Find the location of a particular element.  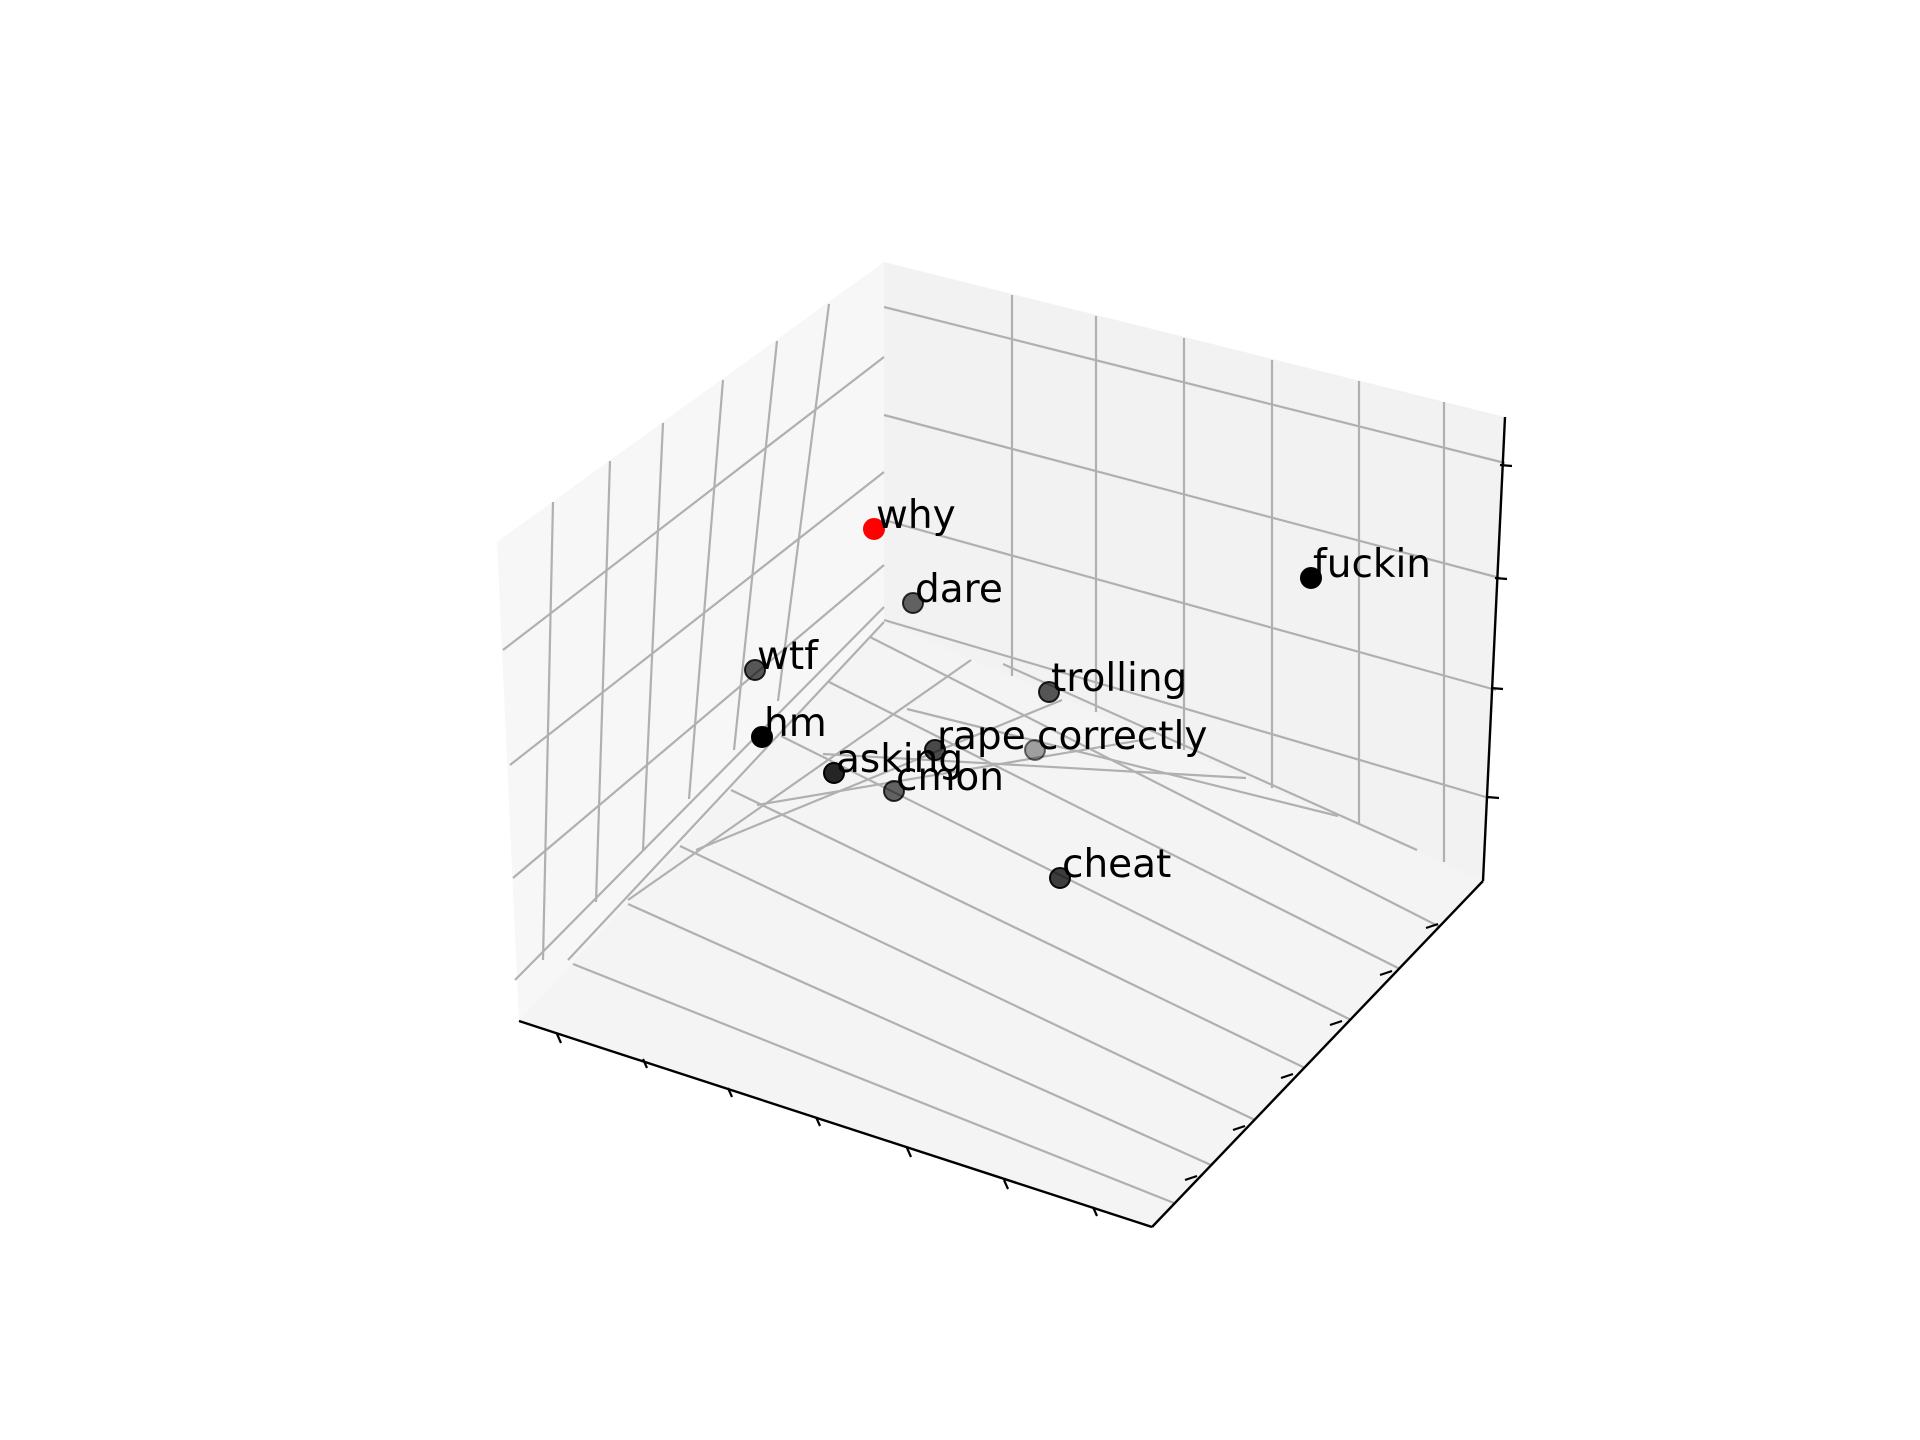

point-marker-asking is located at coordinates (834, 773).